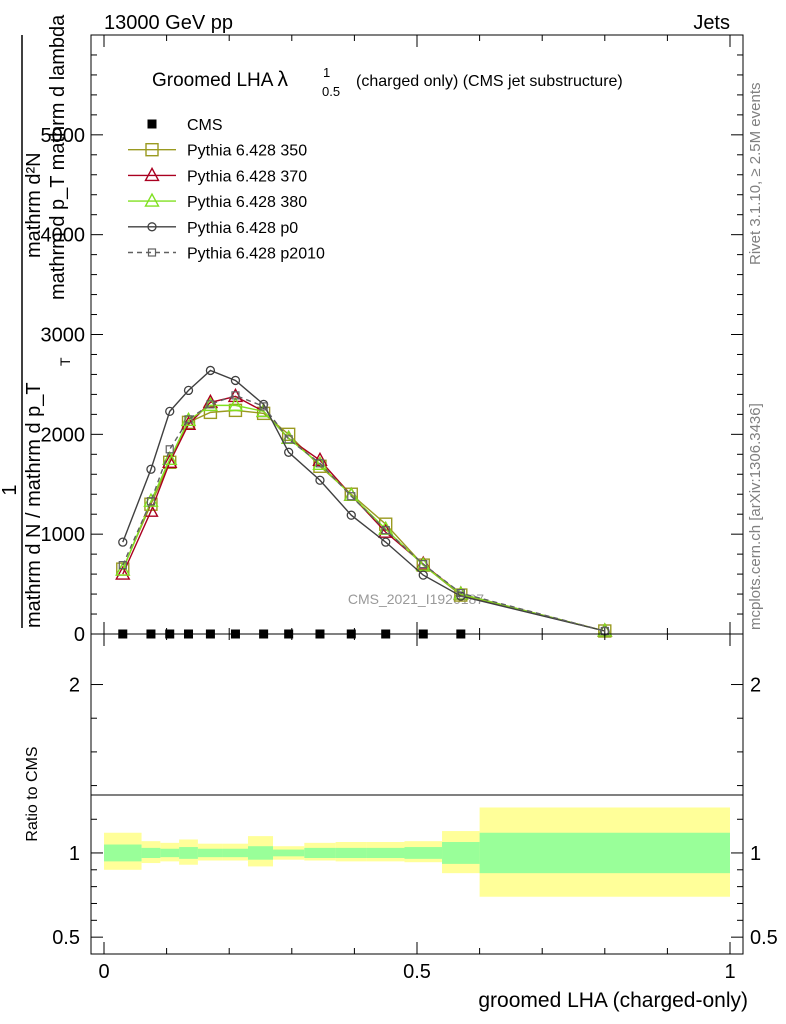 Image resolution: width=786 pixels, height=1024 pixels. Describe the element at coordinates (63, 236) in the screenshot. I see `y-tick-label: 4000` at that location.